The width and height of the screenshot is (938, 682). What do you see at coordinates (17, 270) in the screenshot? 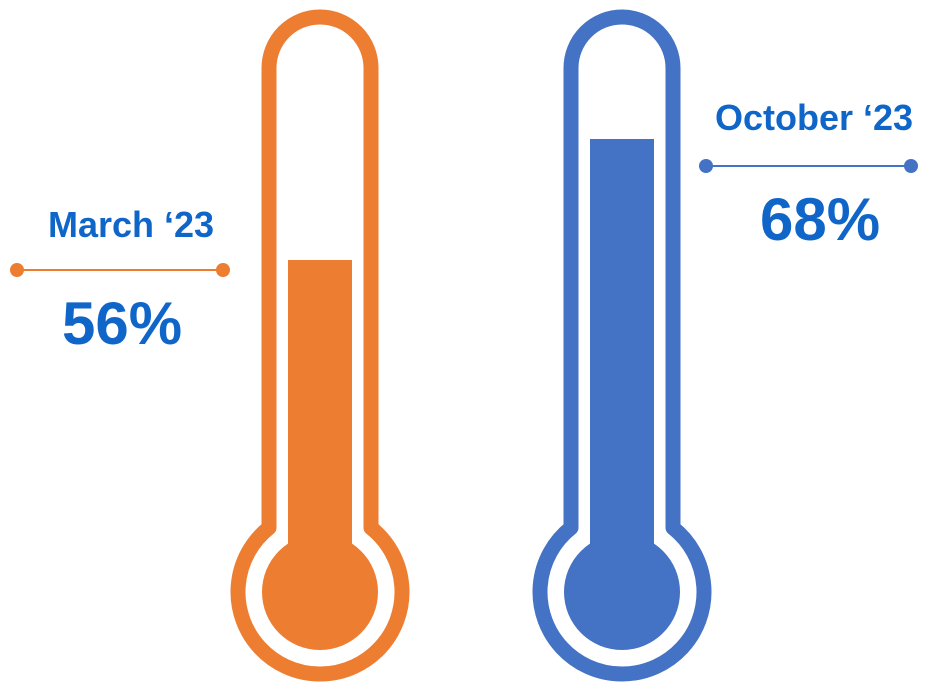
I see `connector-dot-march-left` at bounding box center [17, 270].